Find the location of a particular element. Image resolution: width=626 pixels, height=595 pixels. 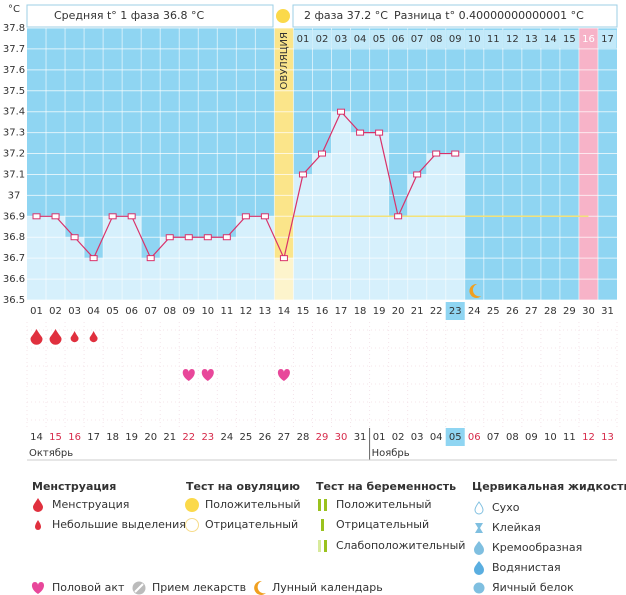

date-label: 04 is located at coordinates (436, 437).